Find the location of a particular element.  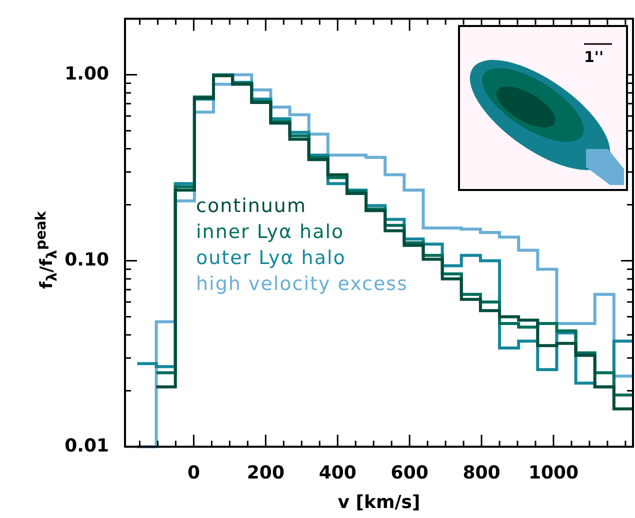

y-tick-label: 1.00 is located at coordinates (86, 73).